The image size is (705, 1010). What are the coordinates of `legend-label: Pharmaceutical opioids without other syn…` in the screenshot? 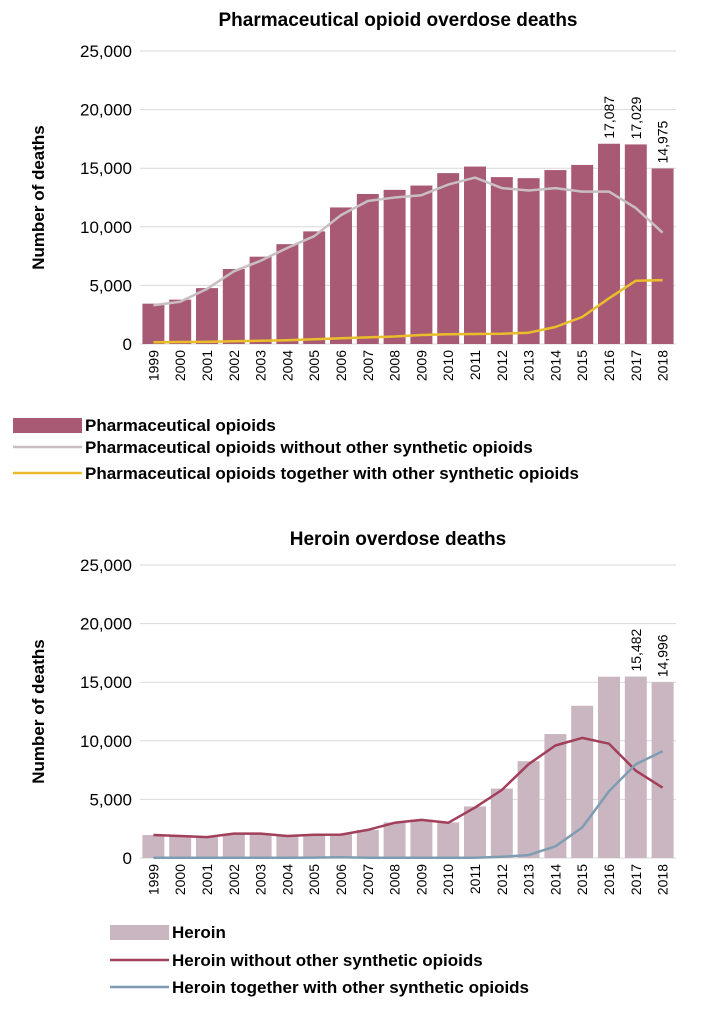 It's located at (309, 447).